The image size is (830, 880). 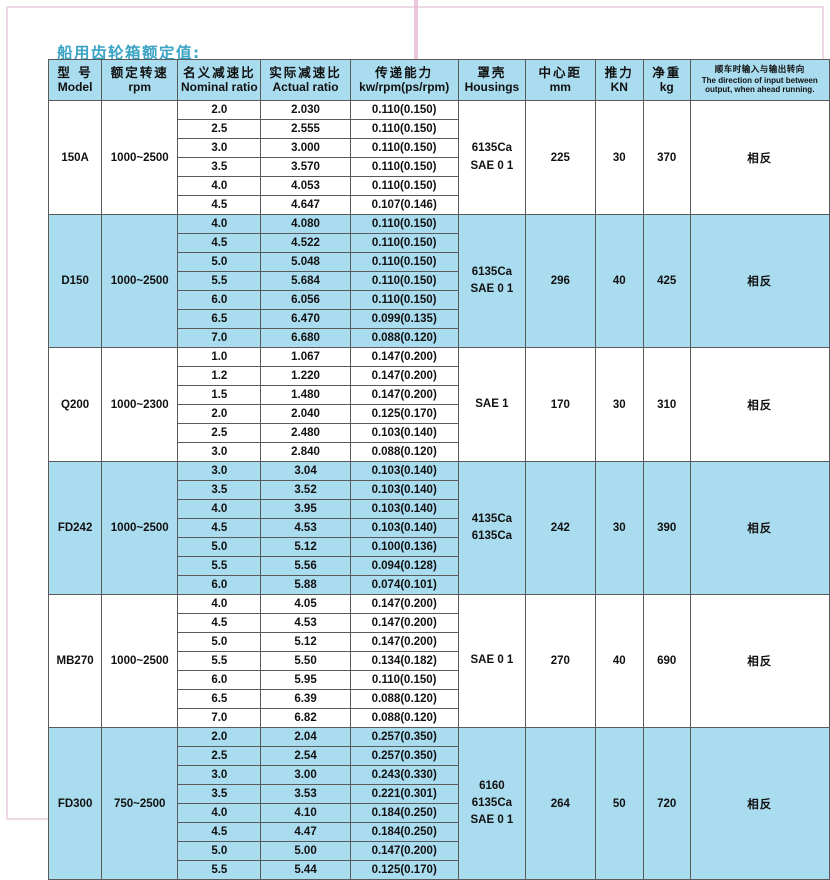 I want to click on cell-model: MB270, so click(x=75, y=661).